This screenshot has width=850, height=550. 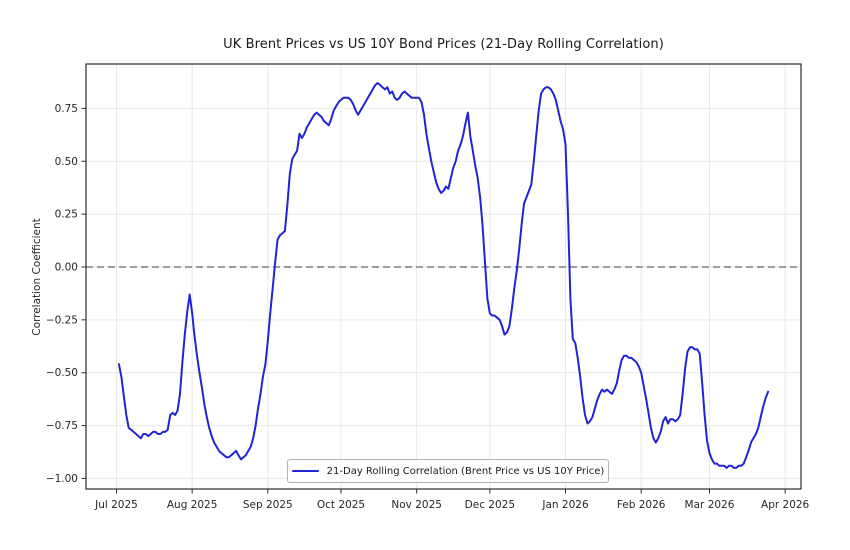 I want to click on y-tick-label: −0.50, so click(x=62, y=373).